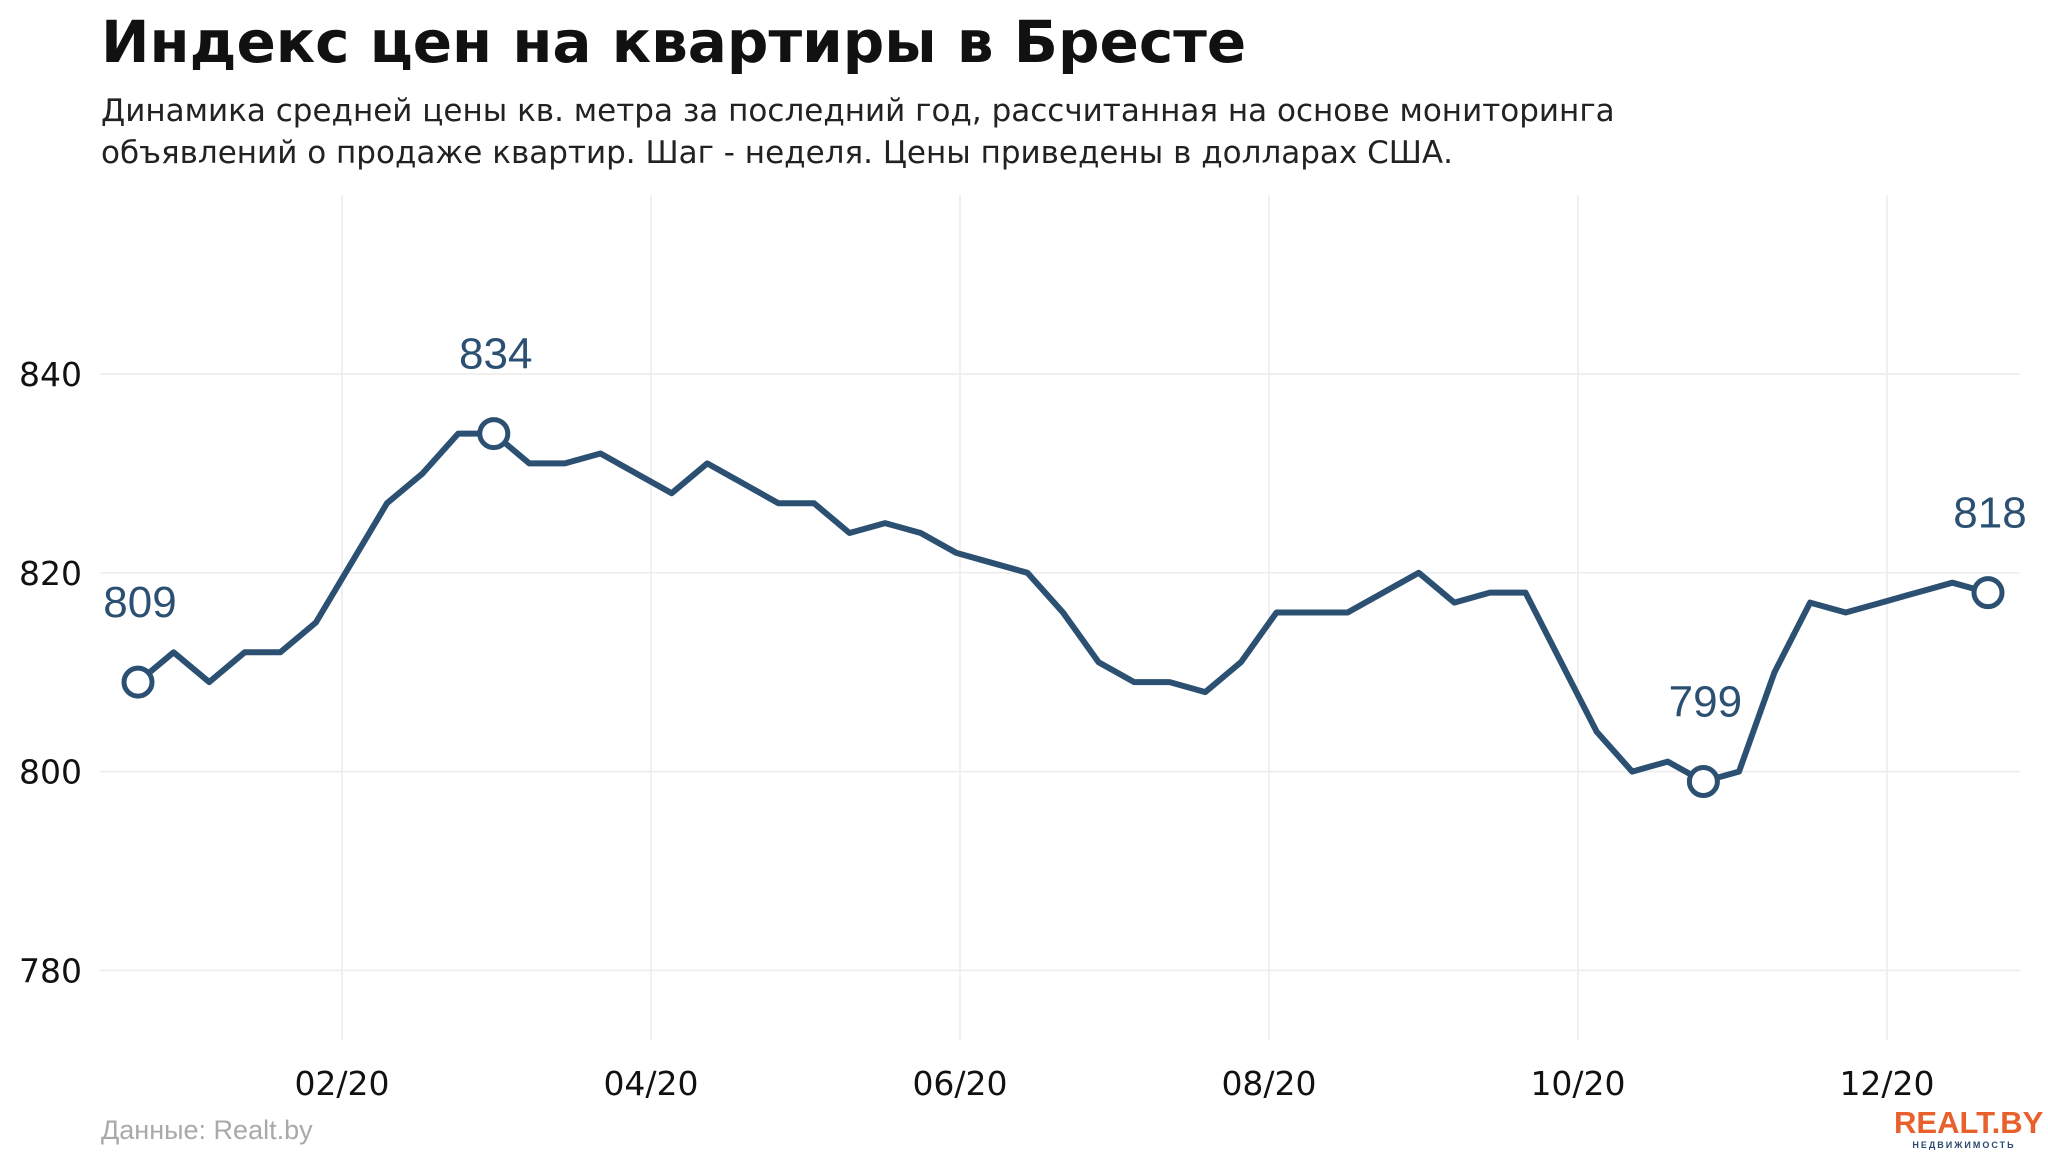  What do you see at coordinates (50, 374) in the screenshot?
I see `y-tick-label: 840` at bounding box center [50, 374].